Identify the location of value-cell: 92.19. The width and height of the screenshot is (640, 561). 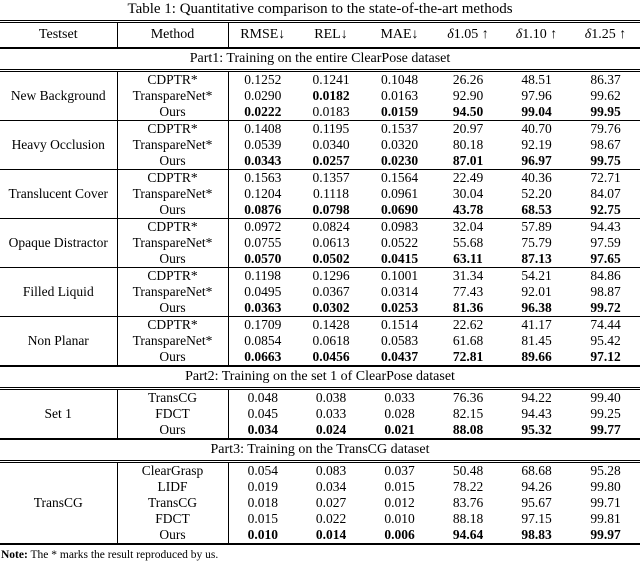
(536, 144).